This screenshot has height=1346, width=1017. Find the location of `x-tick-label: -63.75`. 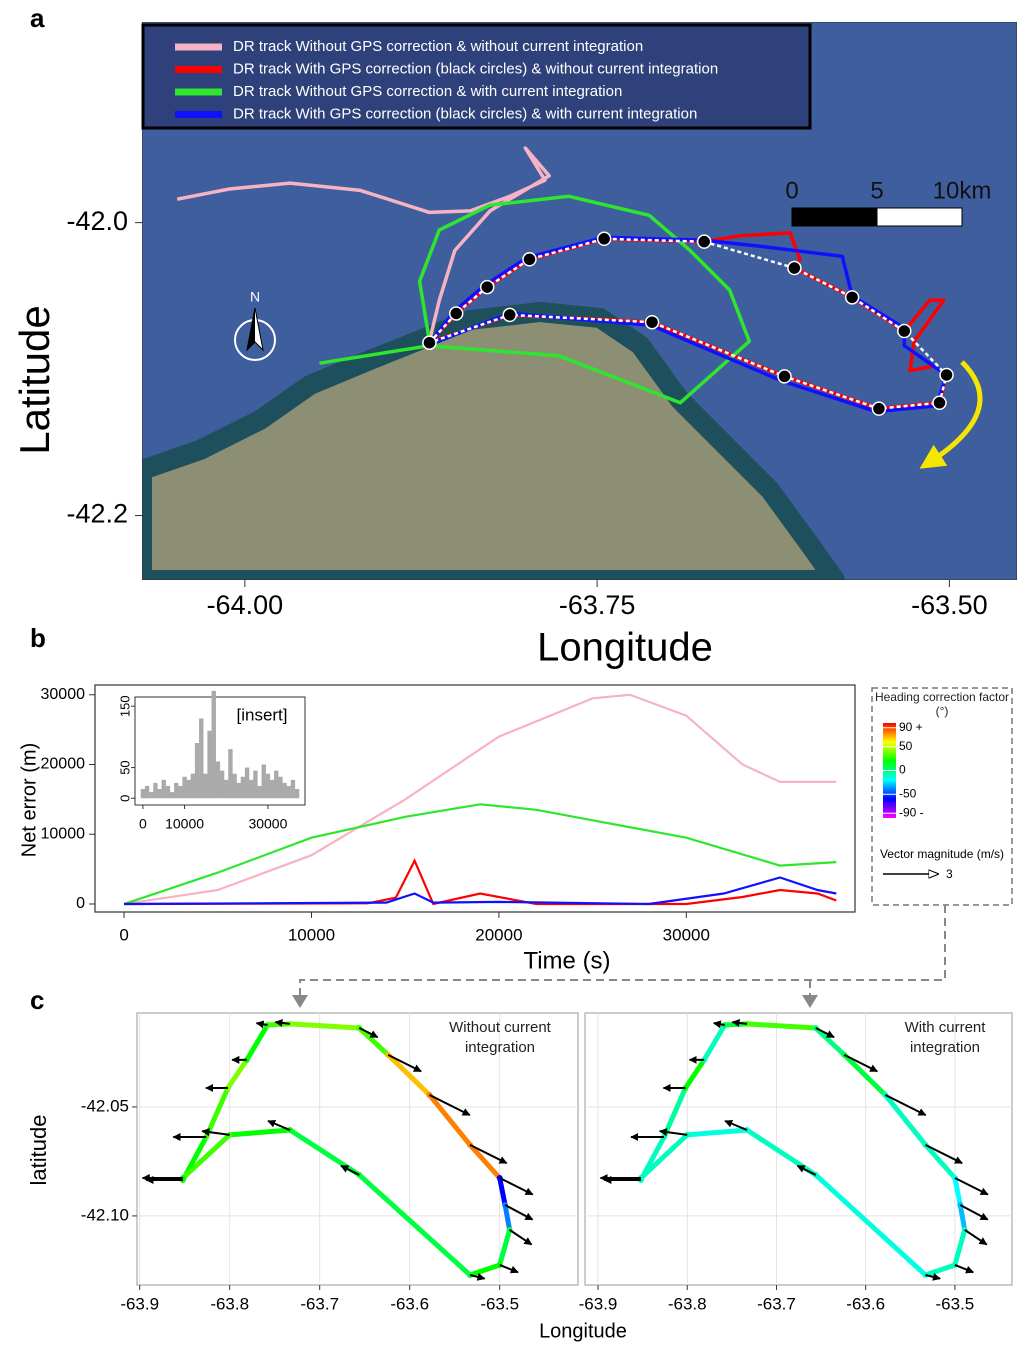

x-tick-label: -63.75 is located at coordinates (597, 605).